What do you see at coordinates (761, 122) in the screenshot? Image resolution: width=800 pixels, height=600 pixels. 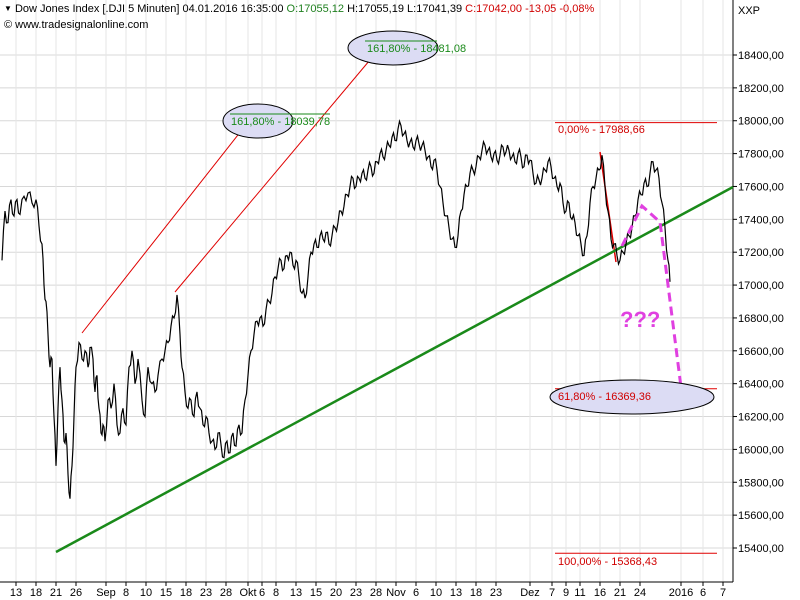 I see `y-tick-label: 18000,00` at bounding box center [761, 122].